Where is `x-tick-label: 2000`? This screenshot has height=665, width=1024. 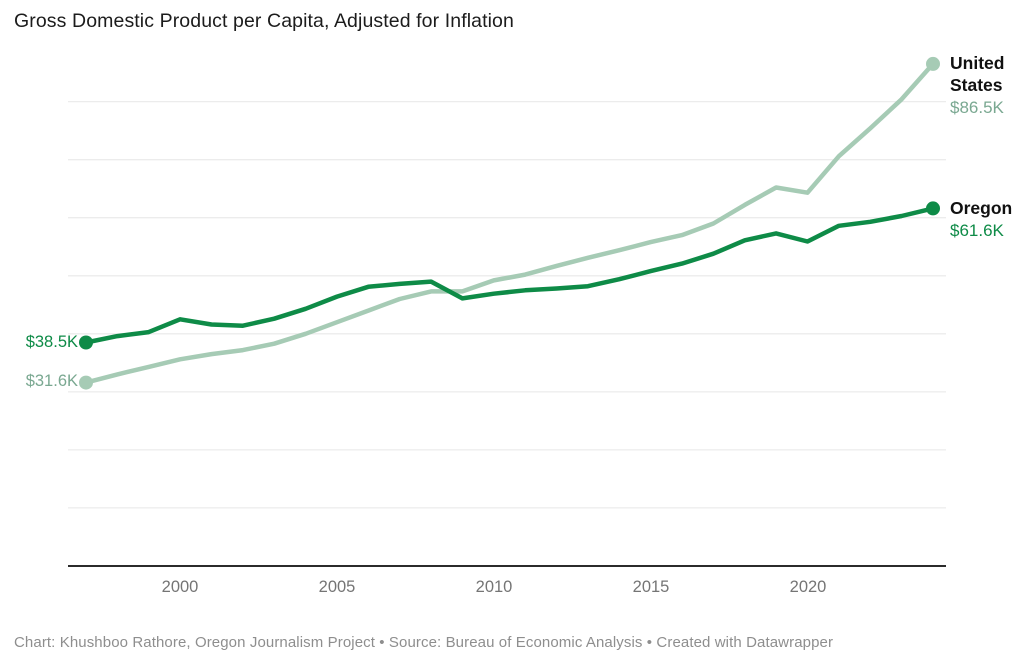 x-tick-label: 2000 is located at coordinates (180, 587).